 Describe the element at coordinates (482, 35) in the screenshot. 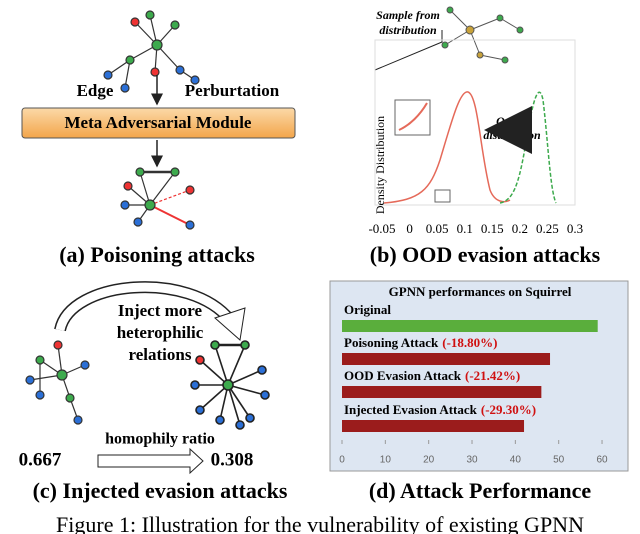

I see `graph-b` at that location.